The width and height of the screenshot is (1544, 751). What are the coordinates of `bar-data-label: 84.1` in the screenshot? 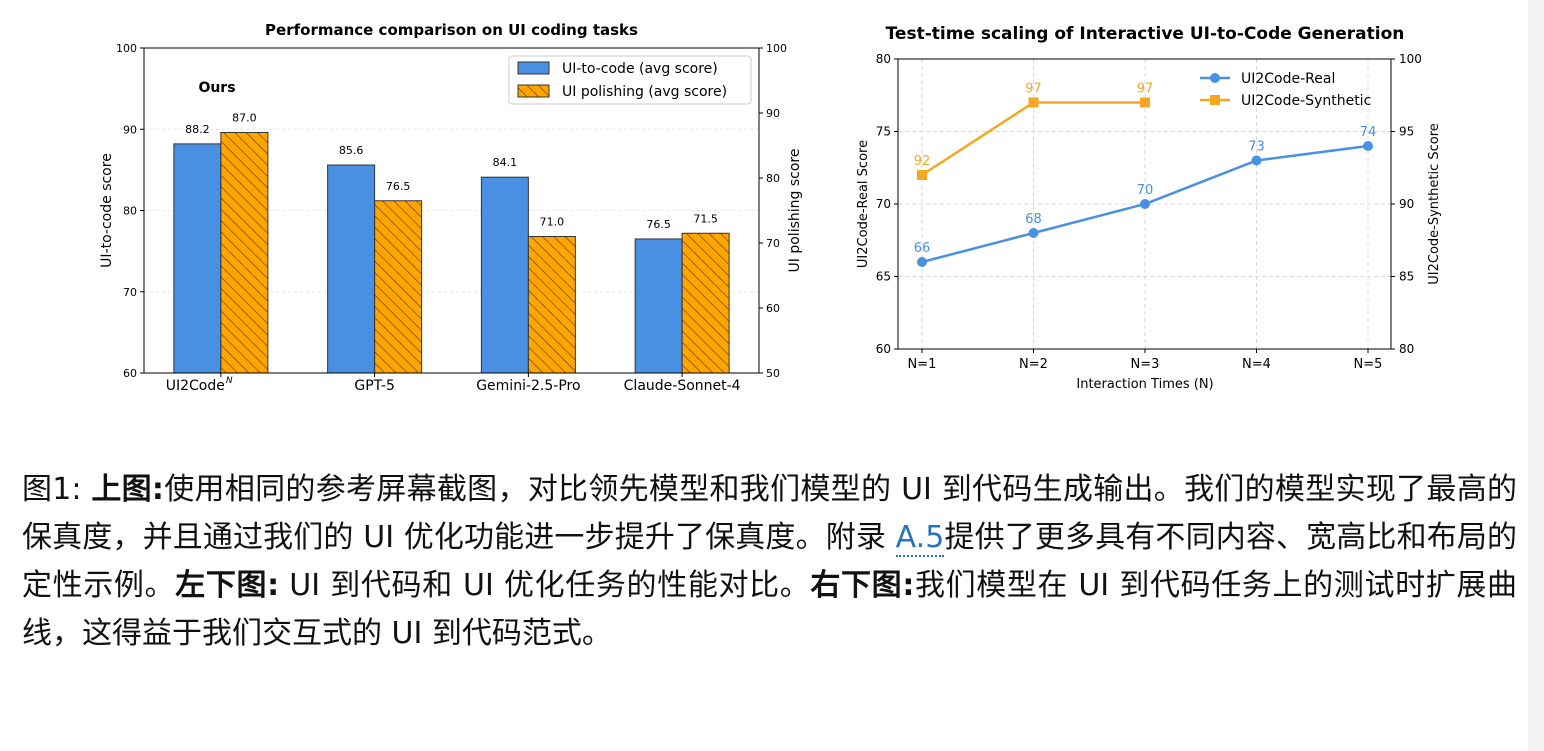 It's located at (505, 162).